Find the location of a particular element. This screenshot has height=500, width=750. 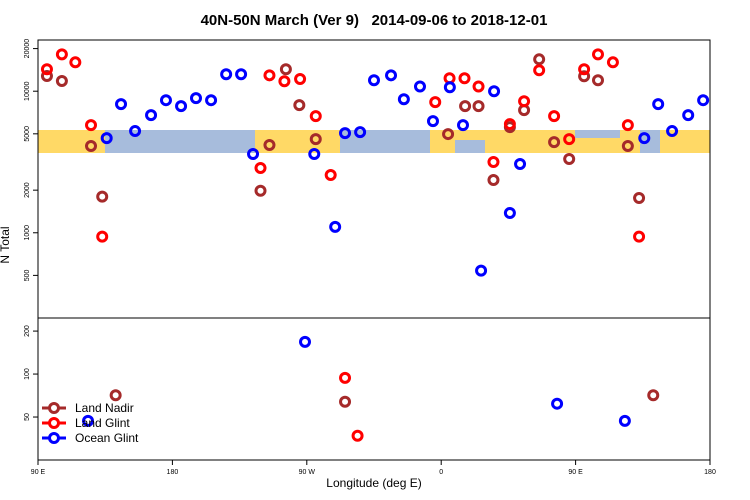

y-tick-label: 5000 is located at coordinates (27, 134).